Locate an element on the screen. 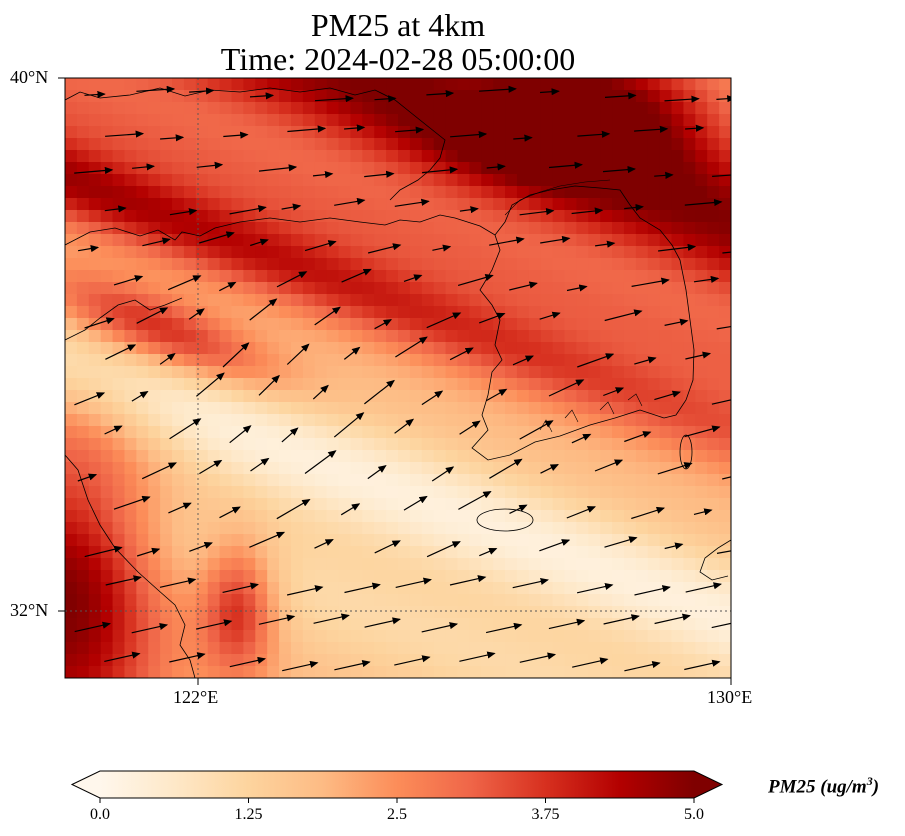 This screenshot has width=905, height=836. coastline-japan is located at coordinates (715, 560).